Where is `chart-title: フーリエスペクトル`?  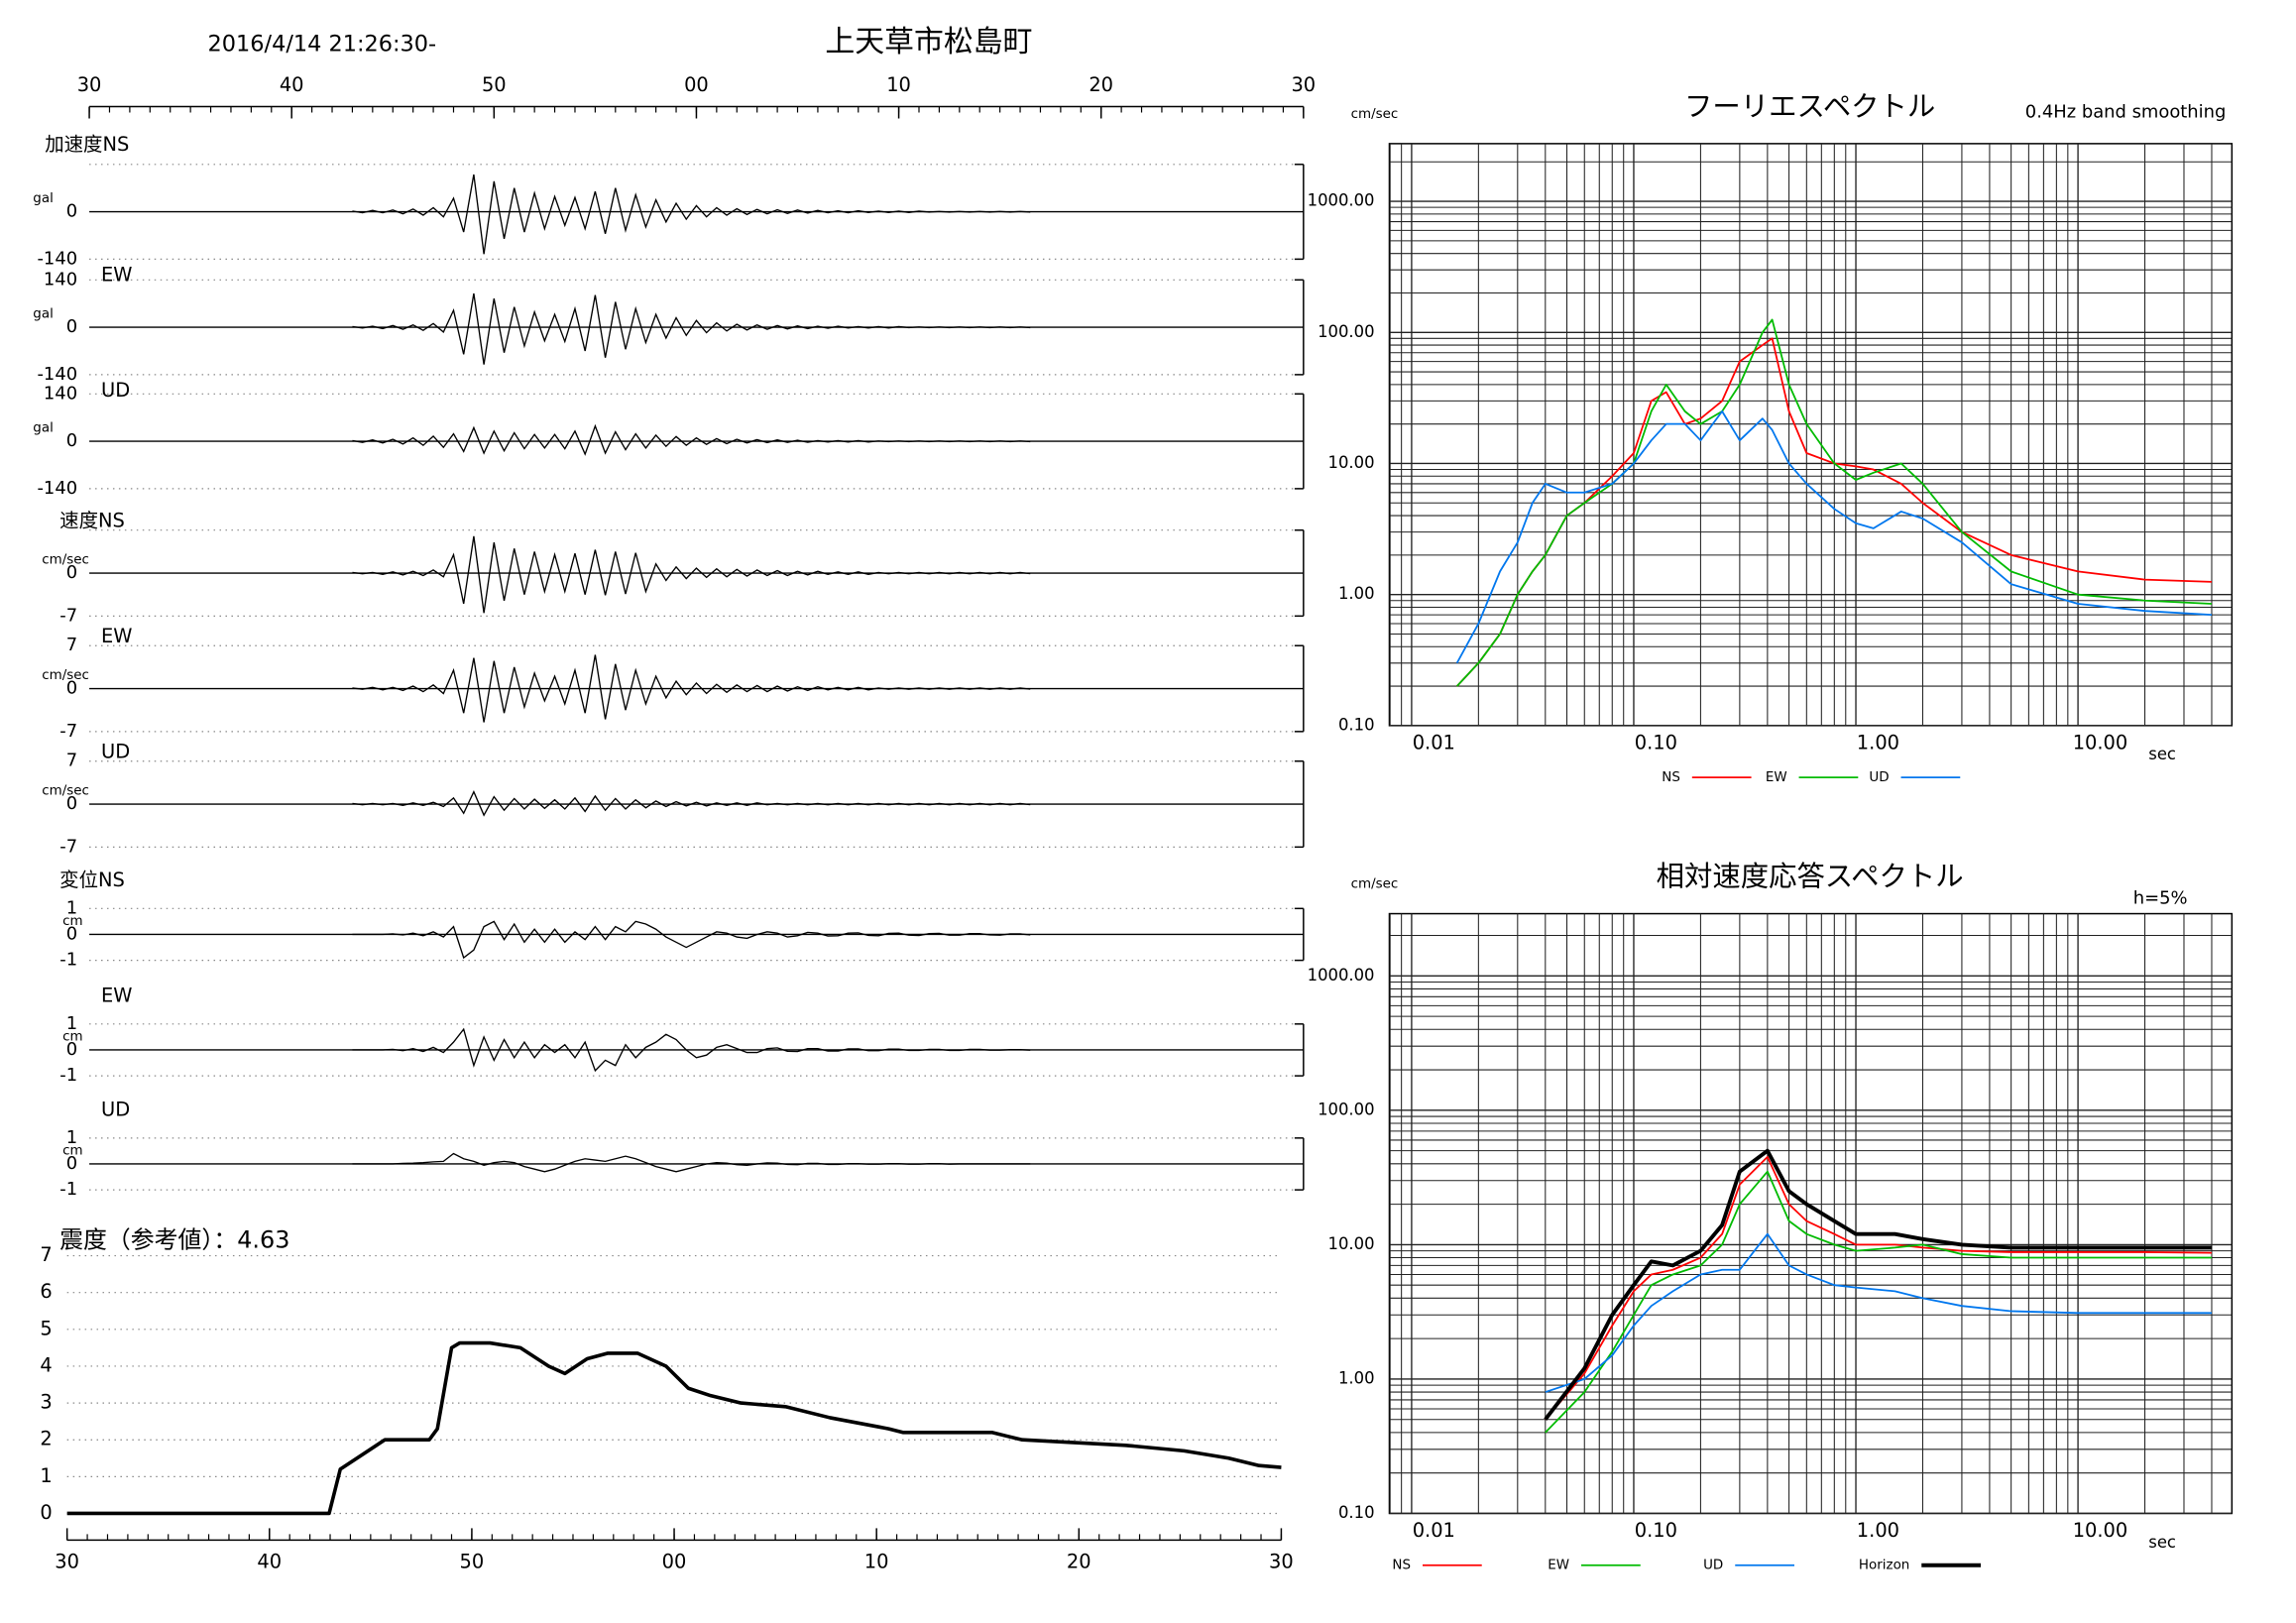
chart-title: フーリエスペクトル is located at coordinates (1809, 106).